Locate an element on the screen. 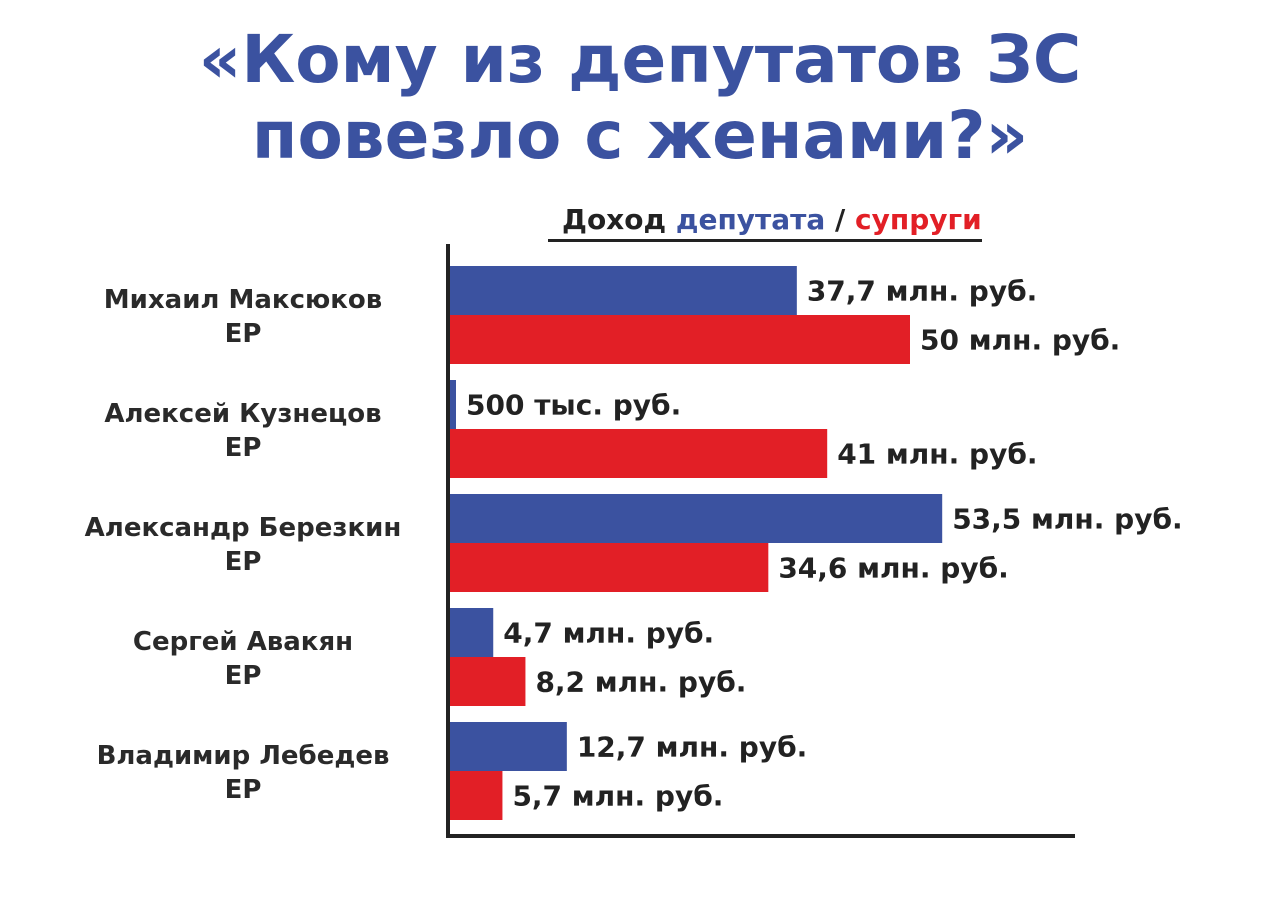 The height and width of the screenshot is (905, 1280). category-name-2: Алексей Кузнецов is located at coordinates (242, 414).